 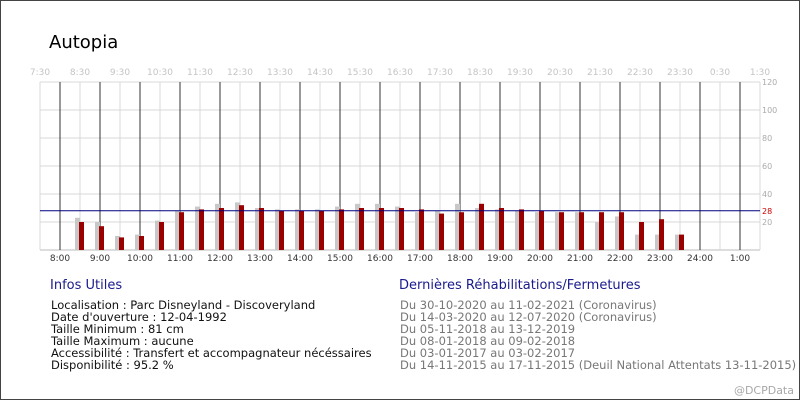 I want to click on top-time-label: 9:30, so click(x=120, y=73).